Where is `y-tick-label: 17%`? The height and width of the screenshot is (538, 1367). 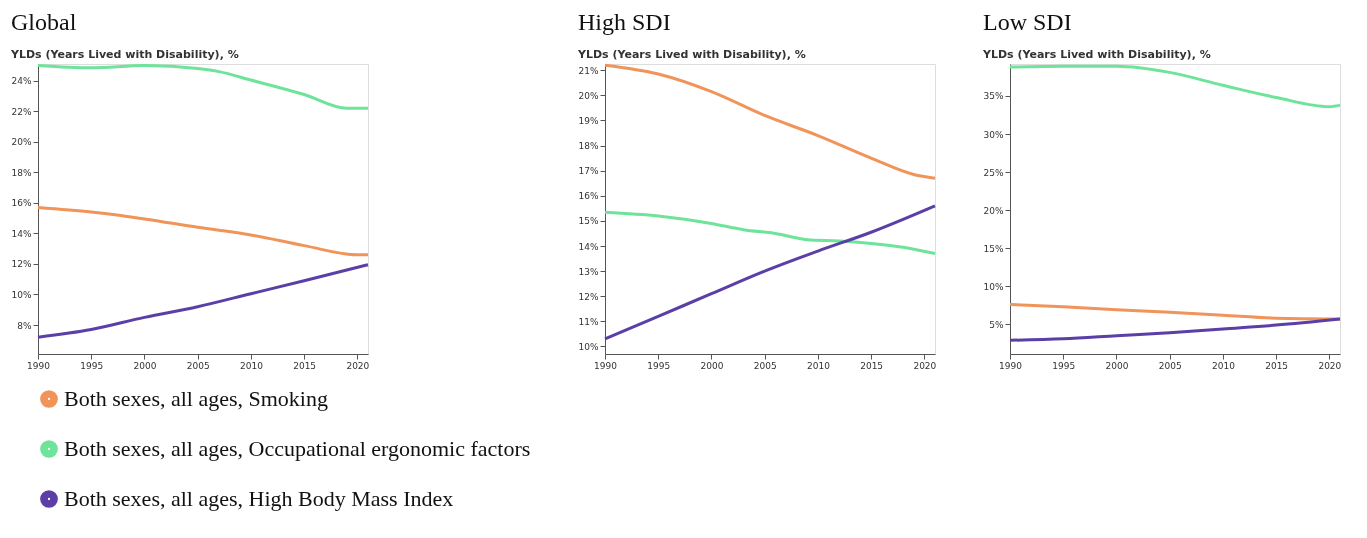 y-tick-label: 17% is located at coordinates (588, 171).